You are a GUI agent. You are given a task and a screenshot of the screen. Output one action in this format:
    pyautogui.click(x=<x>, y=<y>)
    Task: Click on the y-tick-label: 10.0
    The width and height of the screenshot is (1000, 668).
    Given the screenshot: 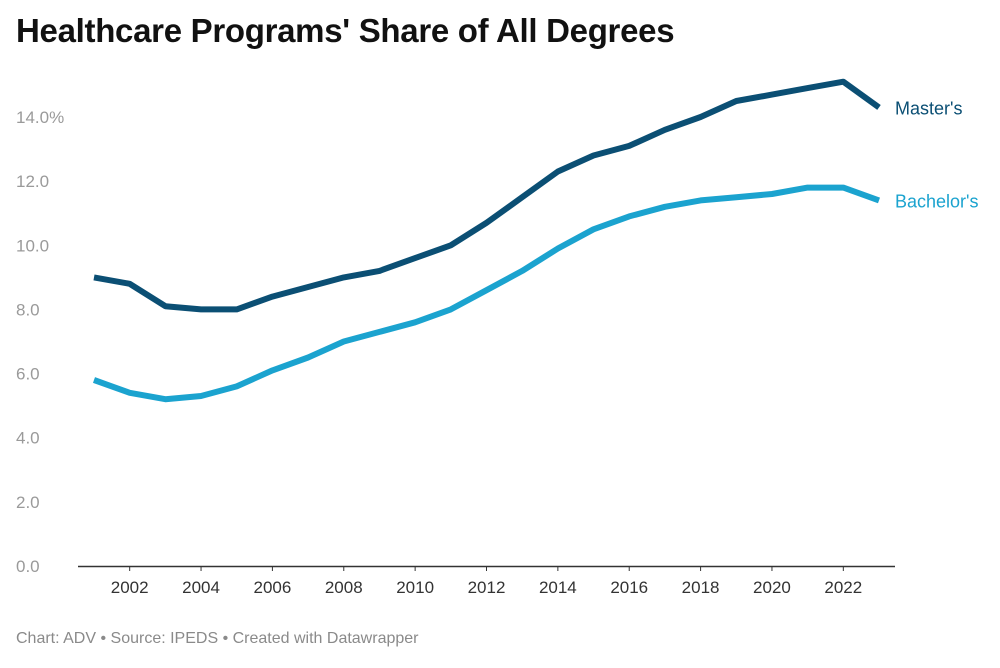 What is the action you would take?
    pyautogui.click(x=32, y=245)
    